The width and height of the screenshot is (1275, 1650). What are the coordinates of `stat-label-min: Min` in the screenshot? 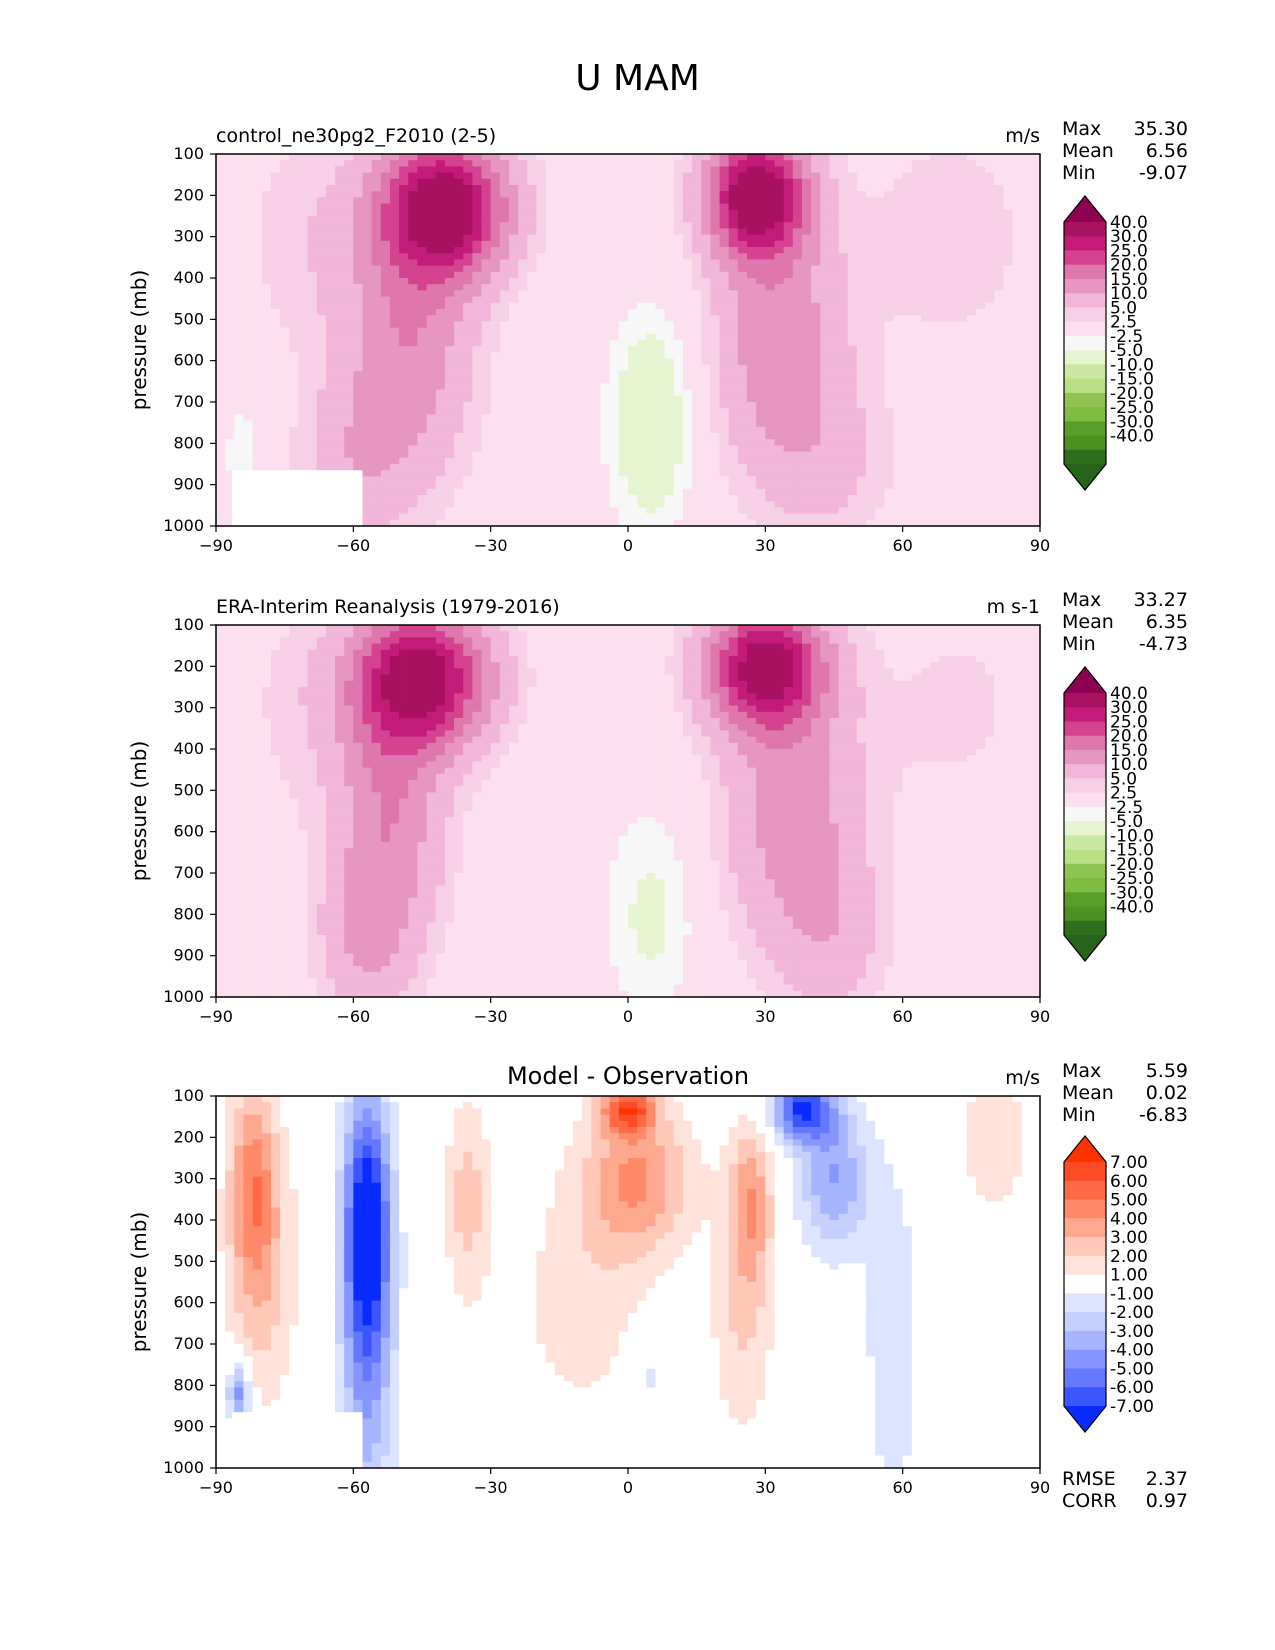 It's located at (1079, 644).